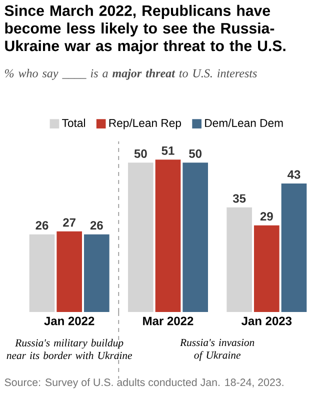 This screenshot has width=321, height=410. Describe the element at coordinates (130, 74) in the screenshot. I see `chart-subtitle: % who say ____ is a major threat to U.S. interests` at that location.